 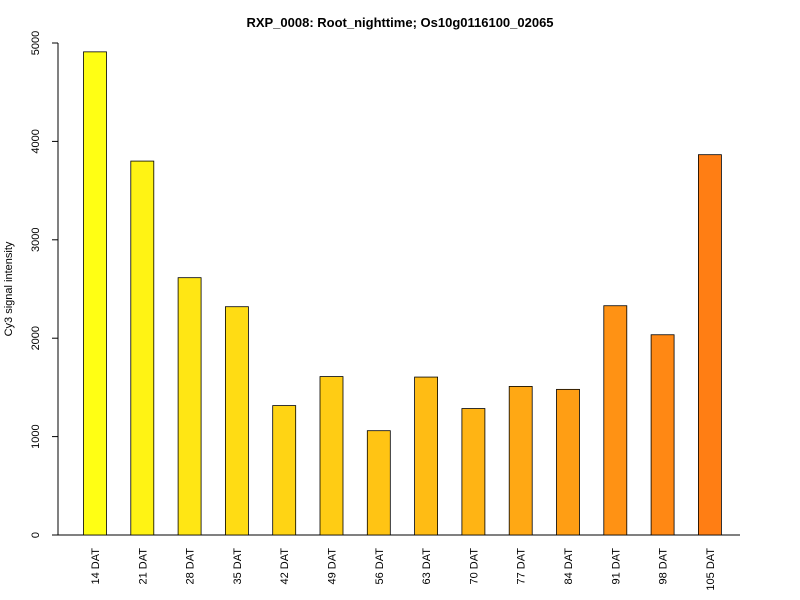 I want to click on x-tick-label: 63 DAT, so click(x=427, y=566).